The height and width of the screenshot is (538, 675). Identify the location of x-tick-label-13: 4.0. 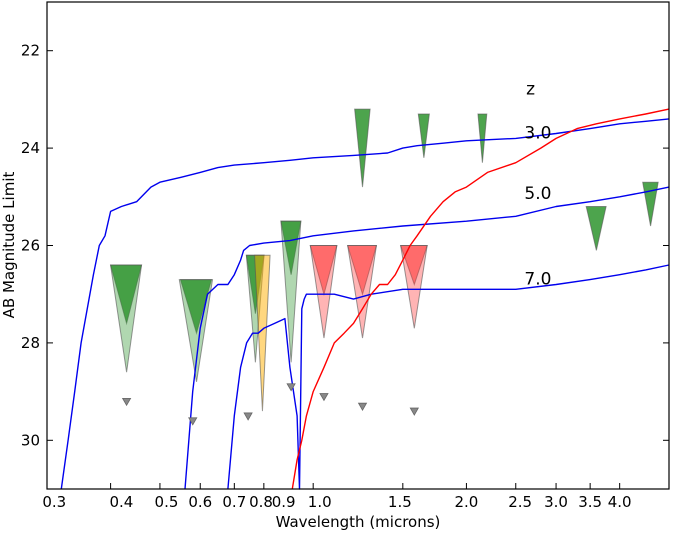
(620, 502).